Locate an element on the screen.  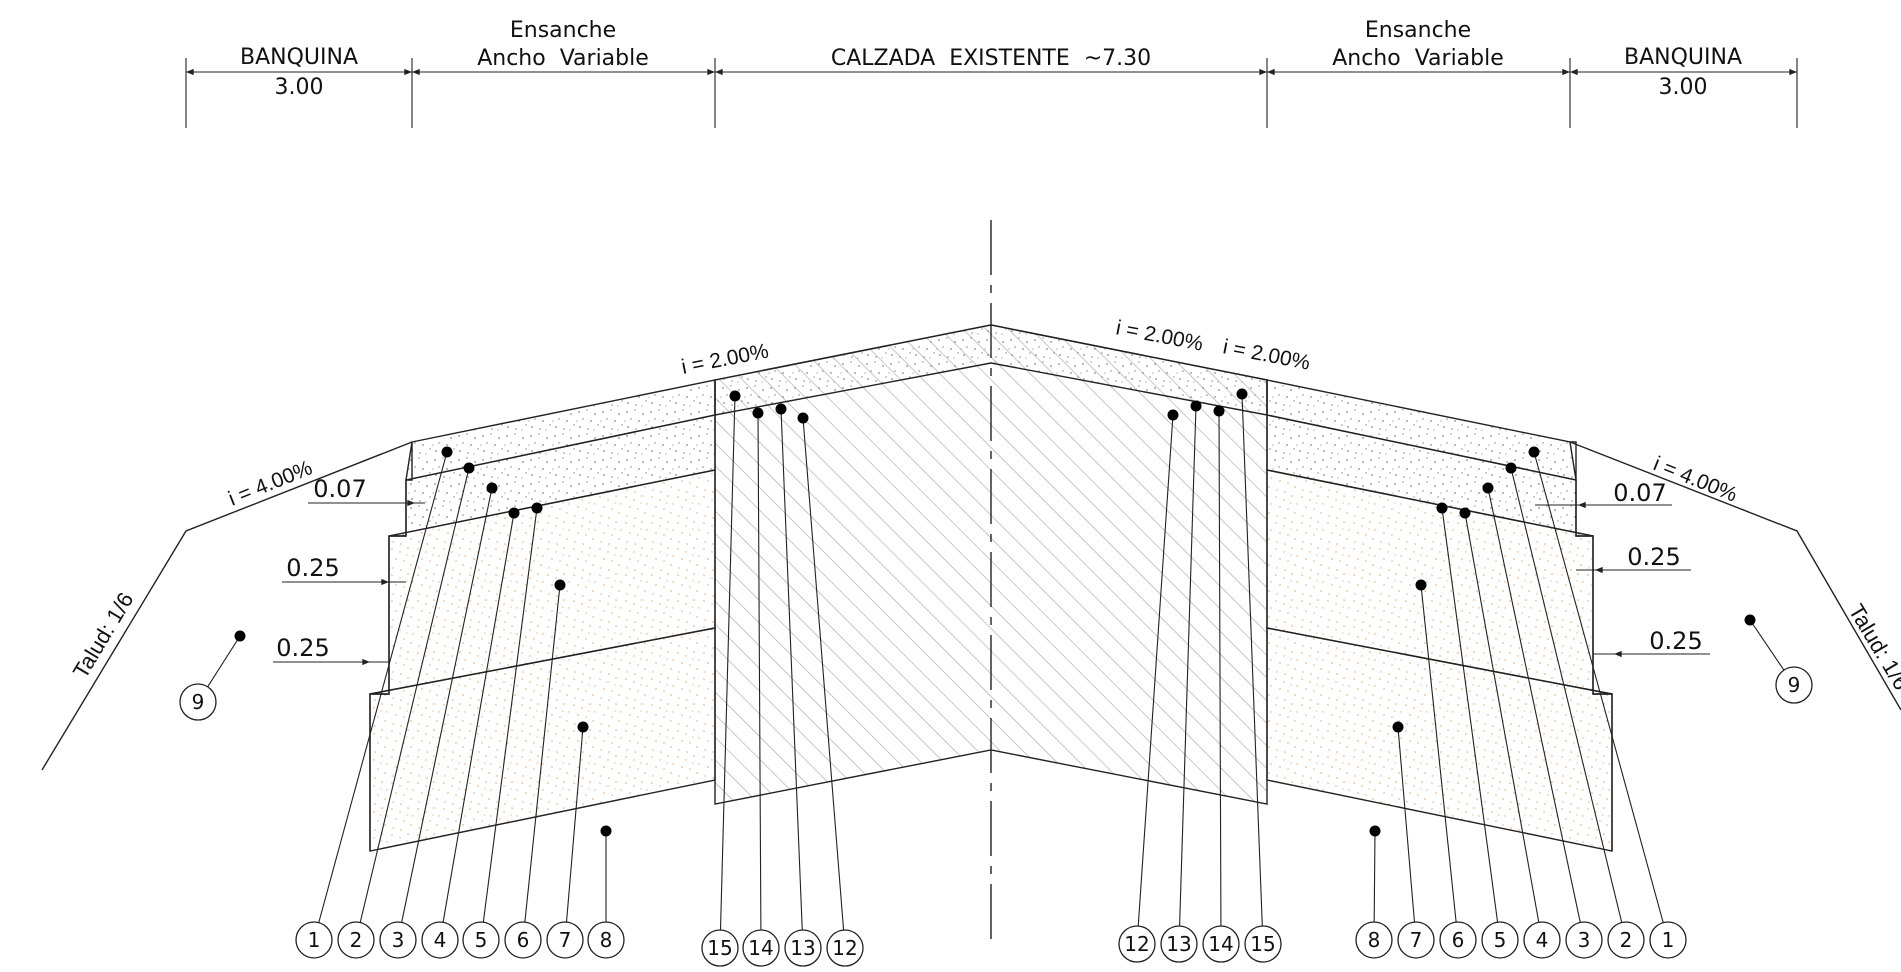
left-asphalt-layer-upper is located at coordinates (560, 430).